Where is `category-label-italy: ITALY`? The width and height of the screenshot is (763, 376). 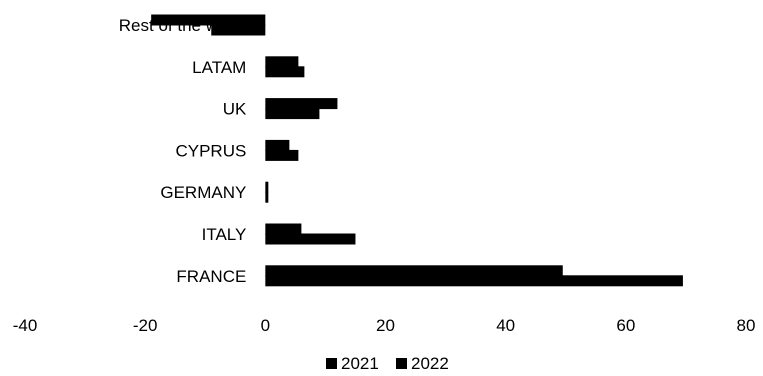
category-label-italy: ITALY is located at coordinates (224, 234).